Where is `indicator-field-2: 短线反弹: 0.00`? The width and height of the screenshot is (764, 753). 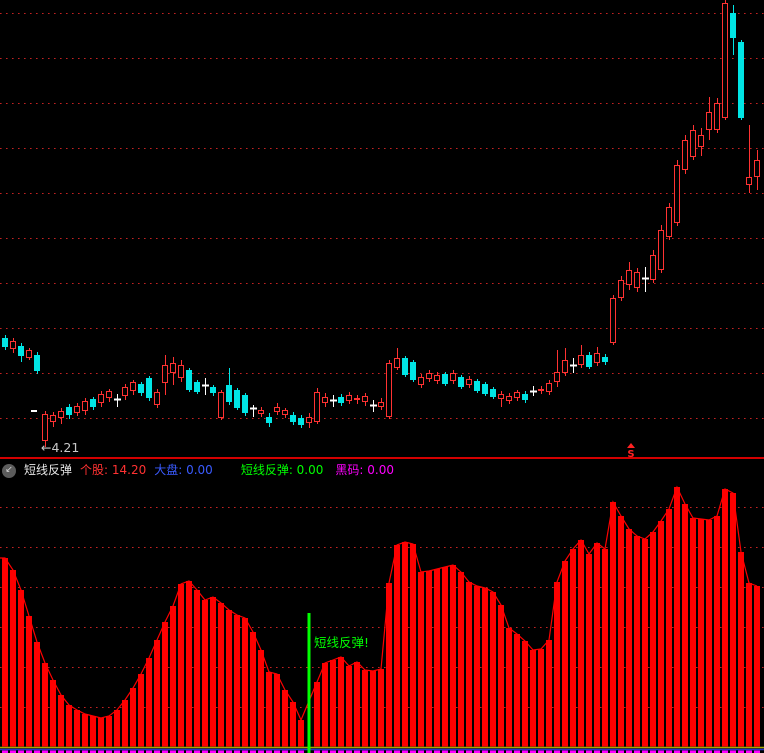
indicator-field-2: 短线反弹: 0.00 is located at coordinates (282, 470).